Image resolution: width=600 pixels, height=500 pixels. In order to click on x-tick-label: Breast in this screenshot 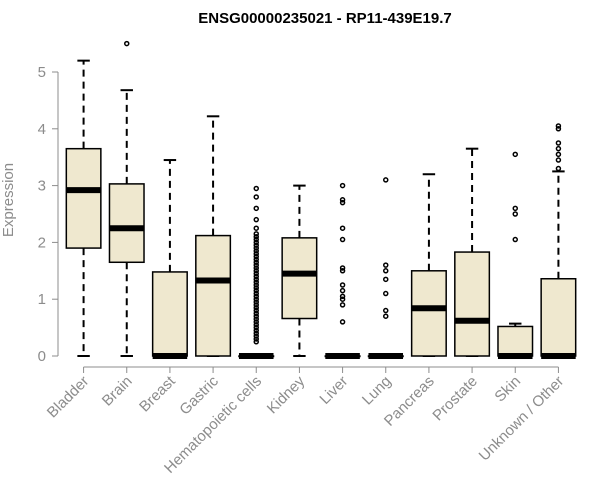, I will do `click(157, 393)`.